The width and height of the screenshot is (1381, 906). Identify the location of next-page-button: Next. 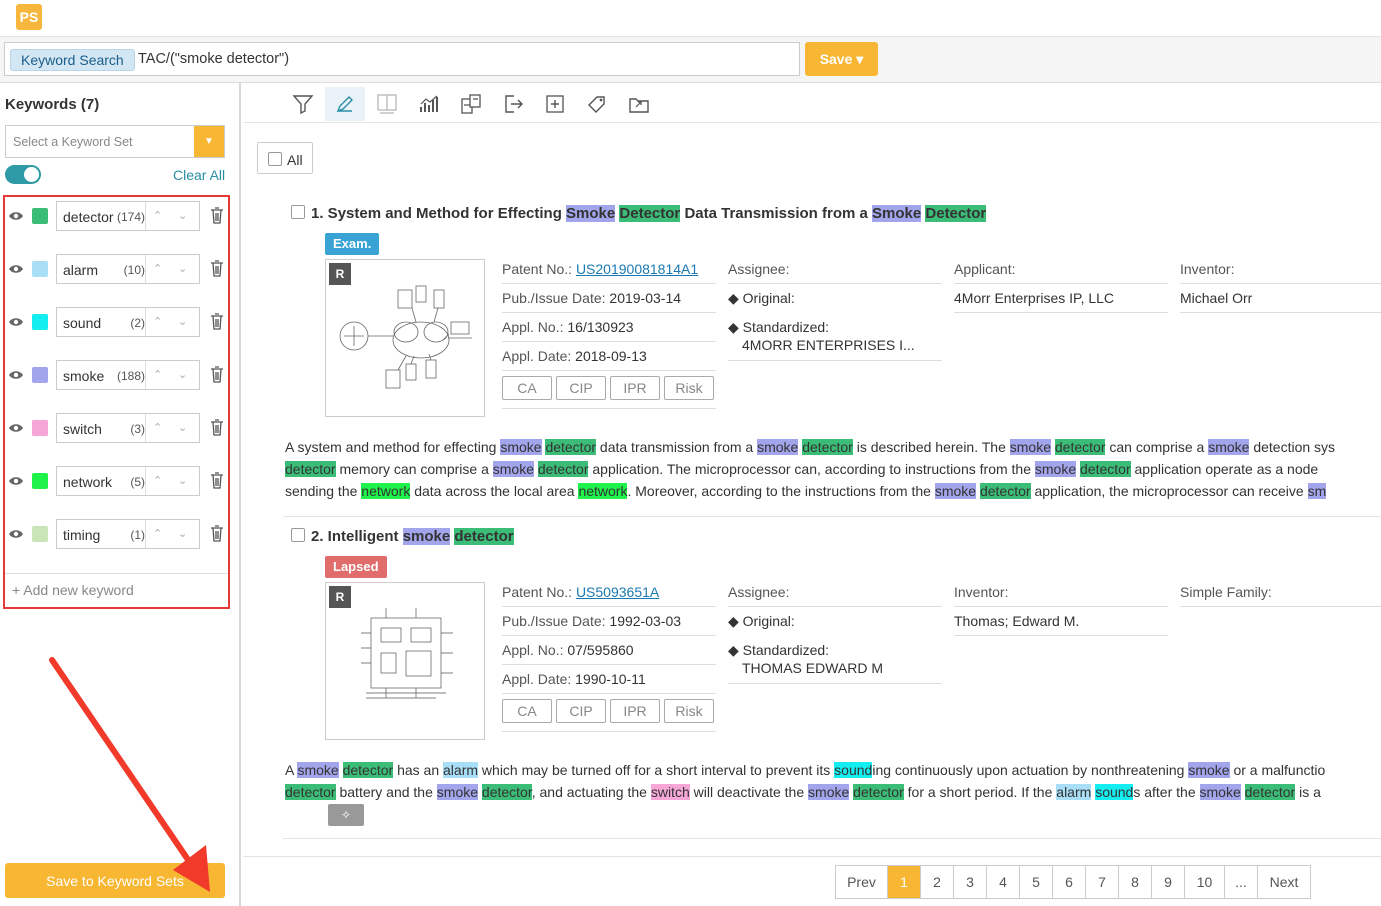
(1284, 882).